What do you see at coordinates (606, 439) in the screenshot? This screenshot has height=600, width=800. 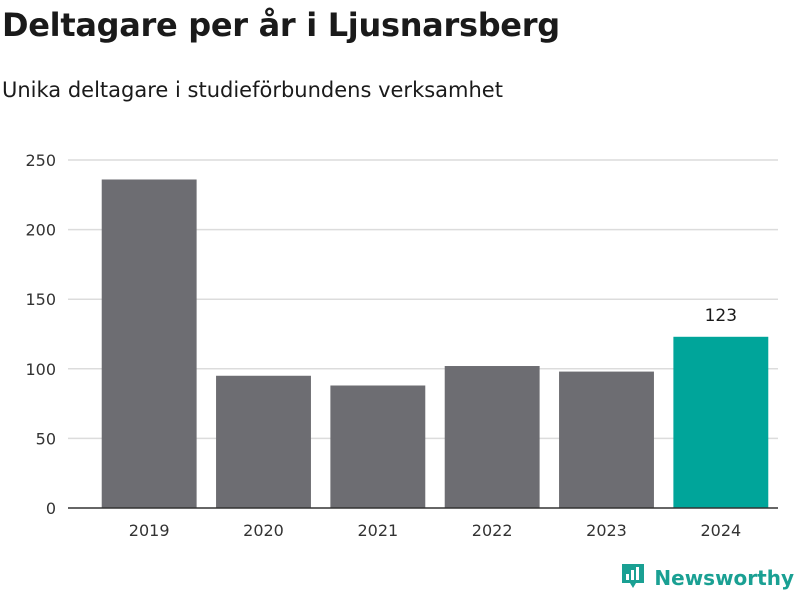 I see `bar-2023` at bounding box center [606, 439].